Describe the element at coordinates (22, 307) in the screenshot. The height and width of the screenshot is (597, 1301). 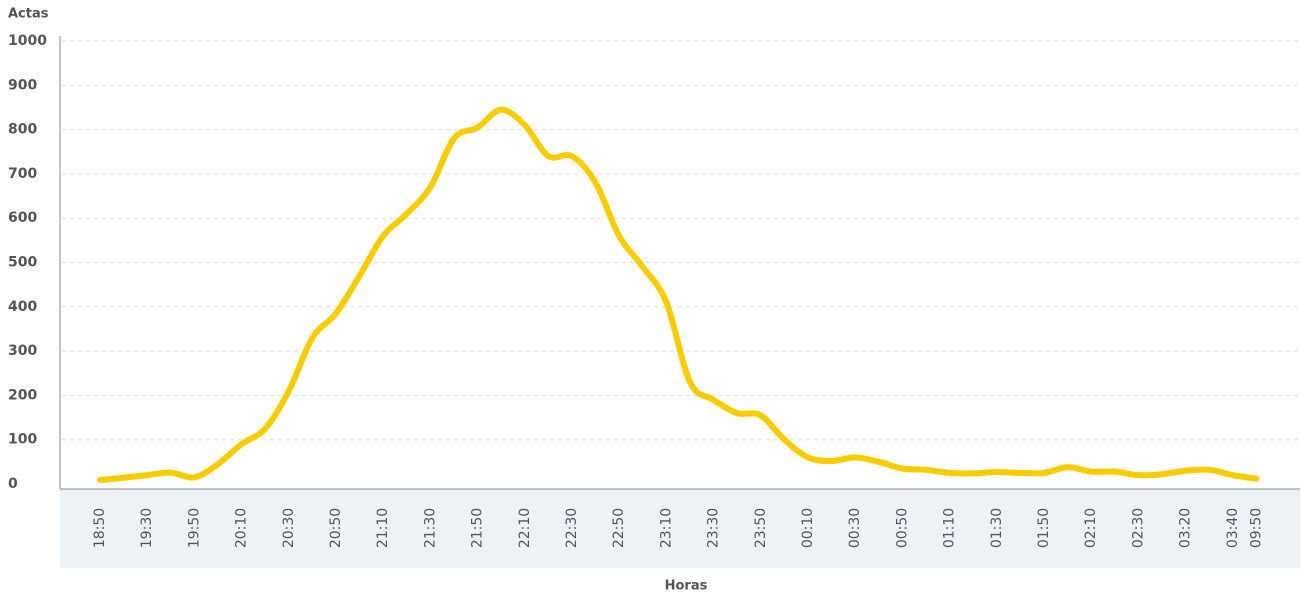
I see `y-tick-label: 400` at that location.